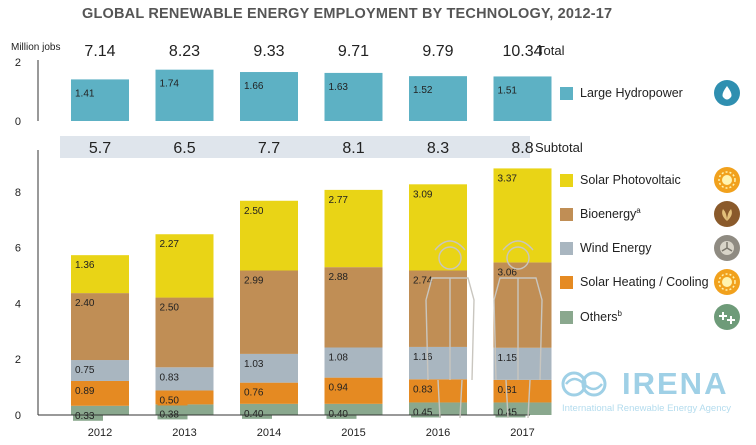  I want to click on irena-subtitle: International Renewable Energy Agency, so click(647, 408).